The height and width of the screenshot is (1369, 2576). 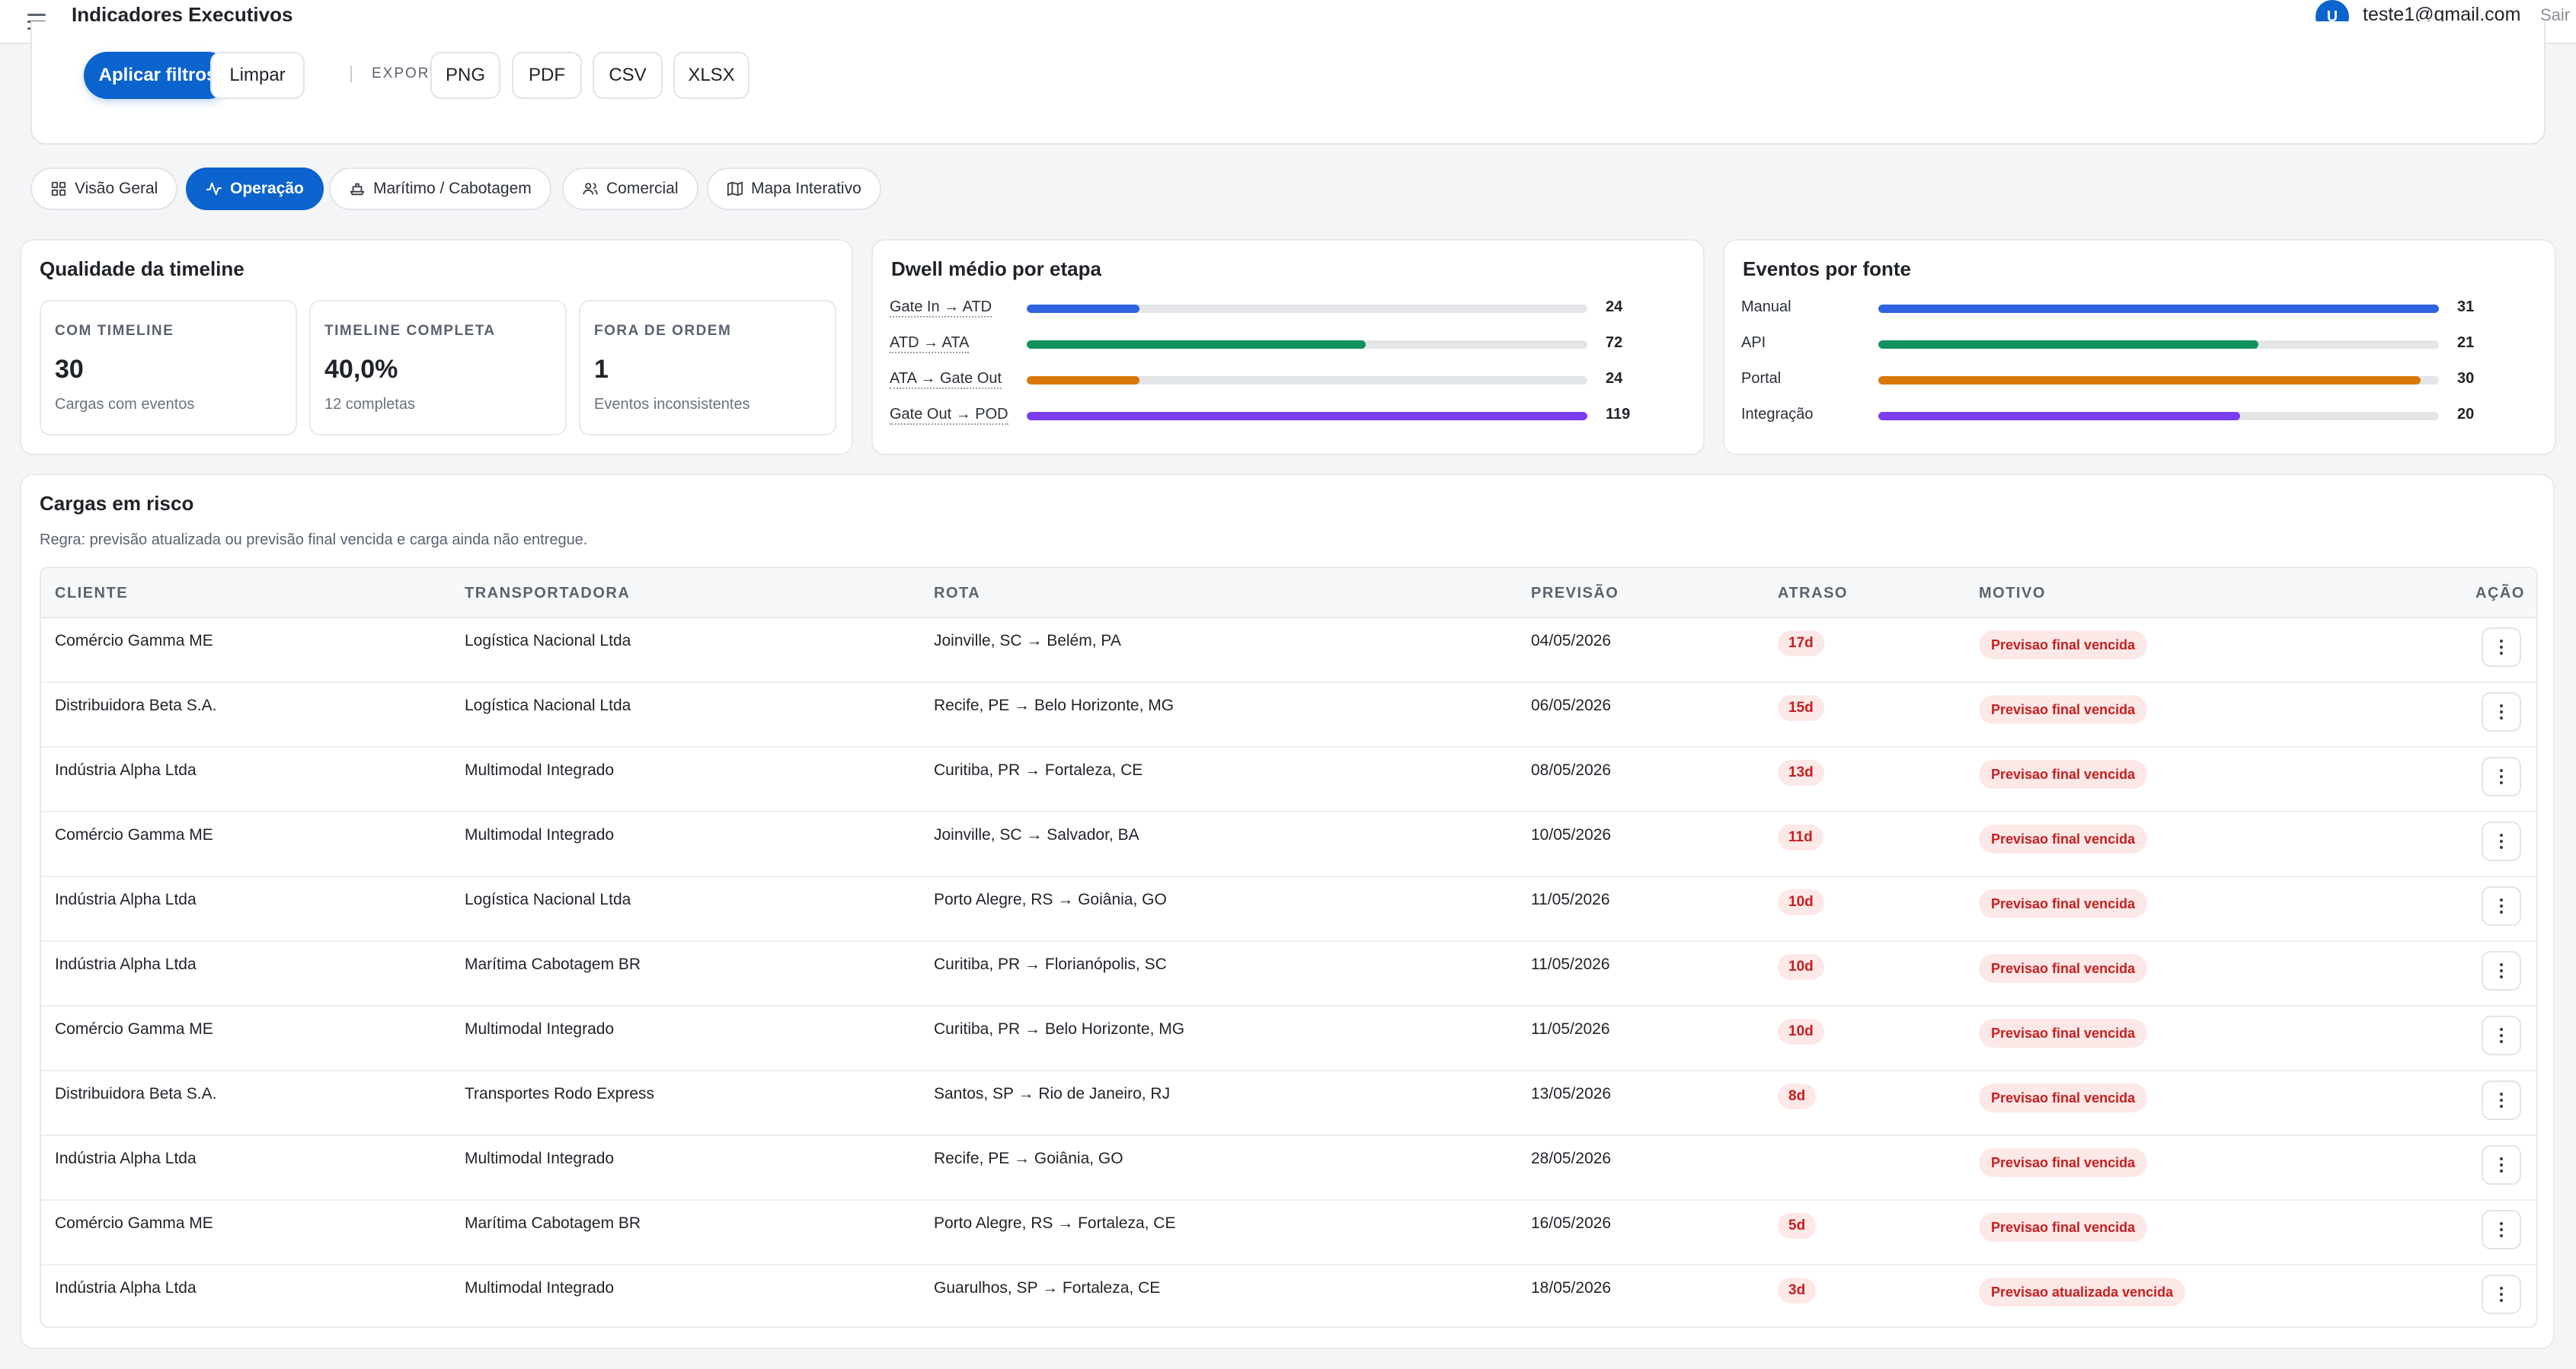 I want to click on kpi-value: 30, so click(x=70, y=369).